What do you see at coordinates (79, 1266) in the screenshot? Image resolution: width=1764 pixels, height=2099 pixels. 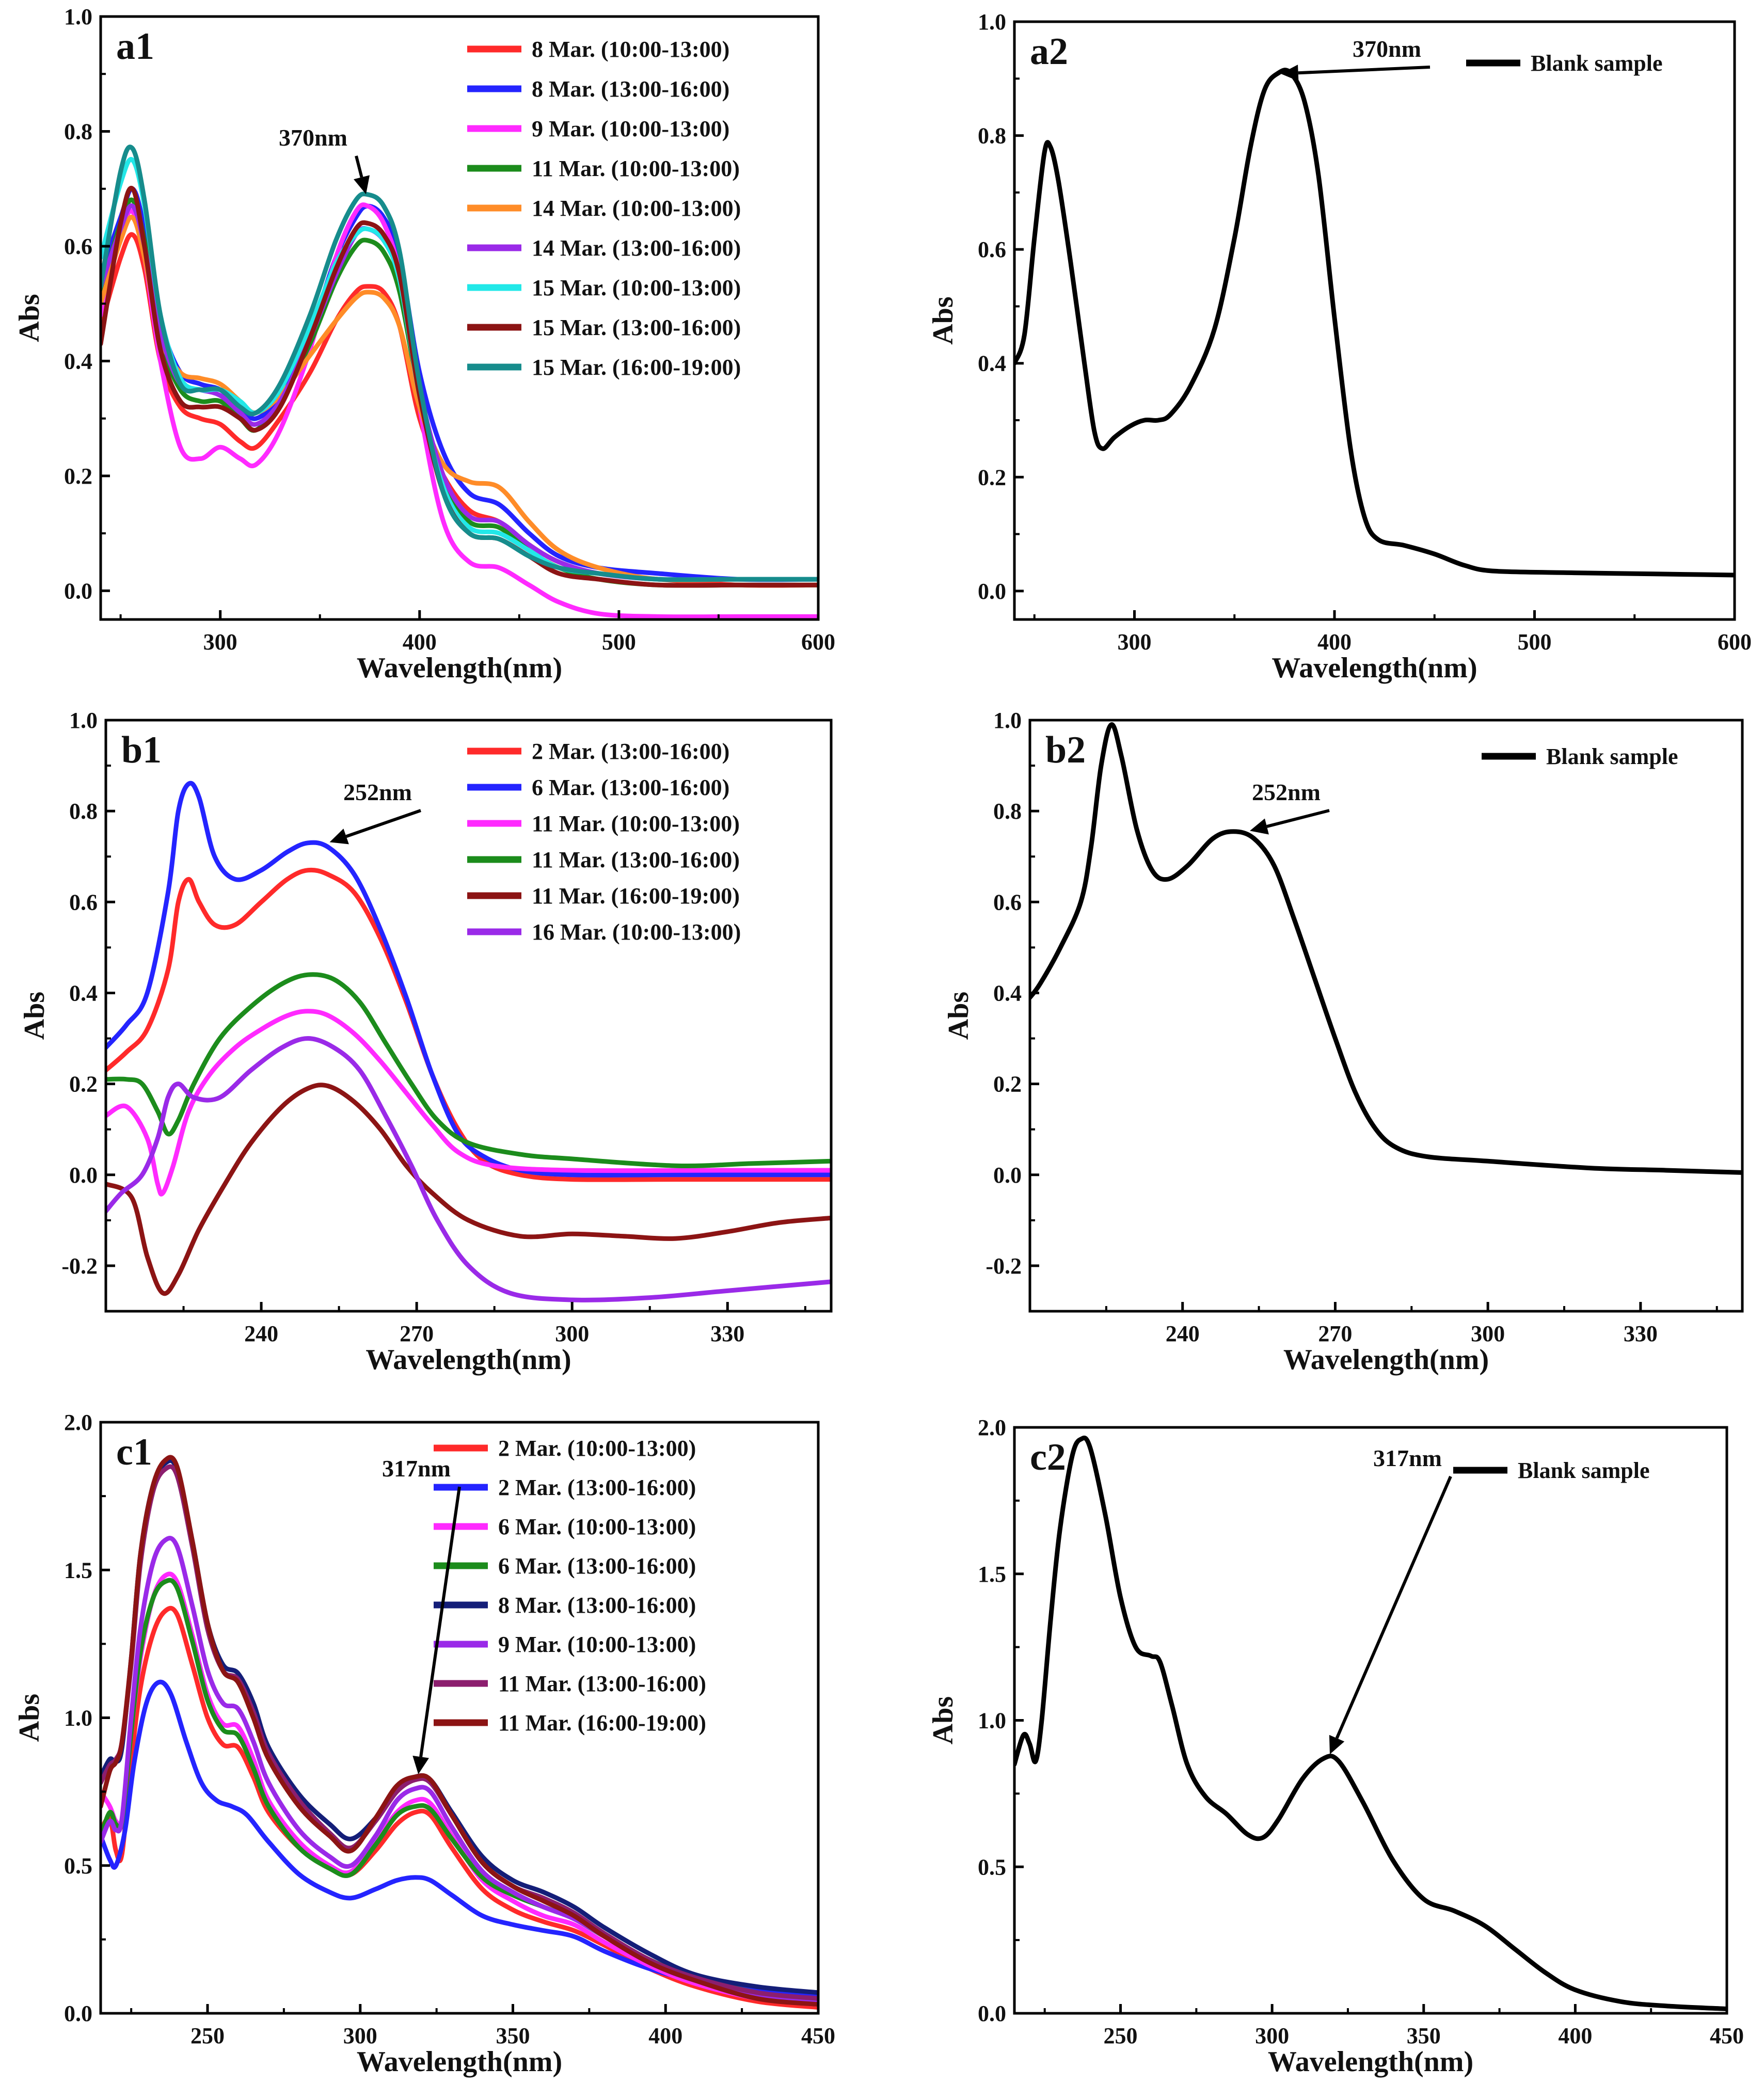 I see `y-tick-label: -0.2` at bounding box center [79, 1266].